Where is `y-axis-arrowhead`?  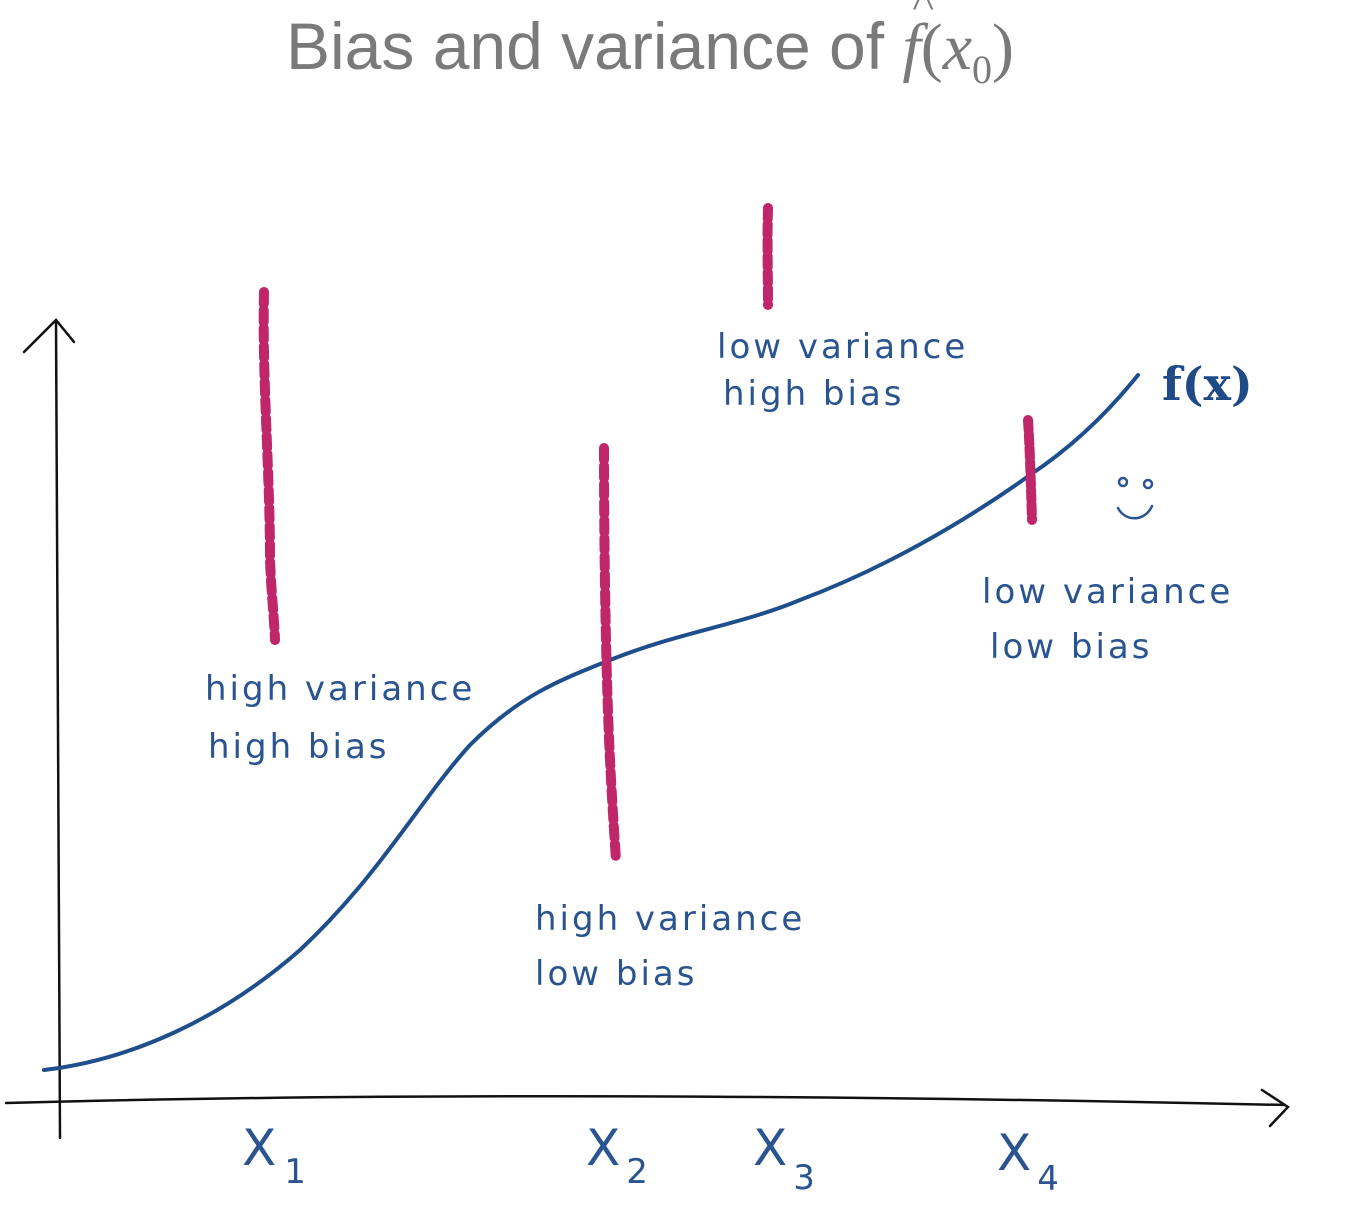 y-axis-arrowhead is located at coordinates (49, 336).